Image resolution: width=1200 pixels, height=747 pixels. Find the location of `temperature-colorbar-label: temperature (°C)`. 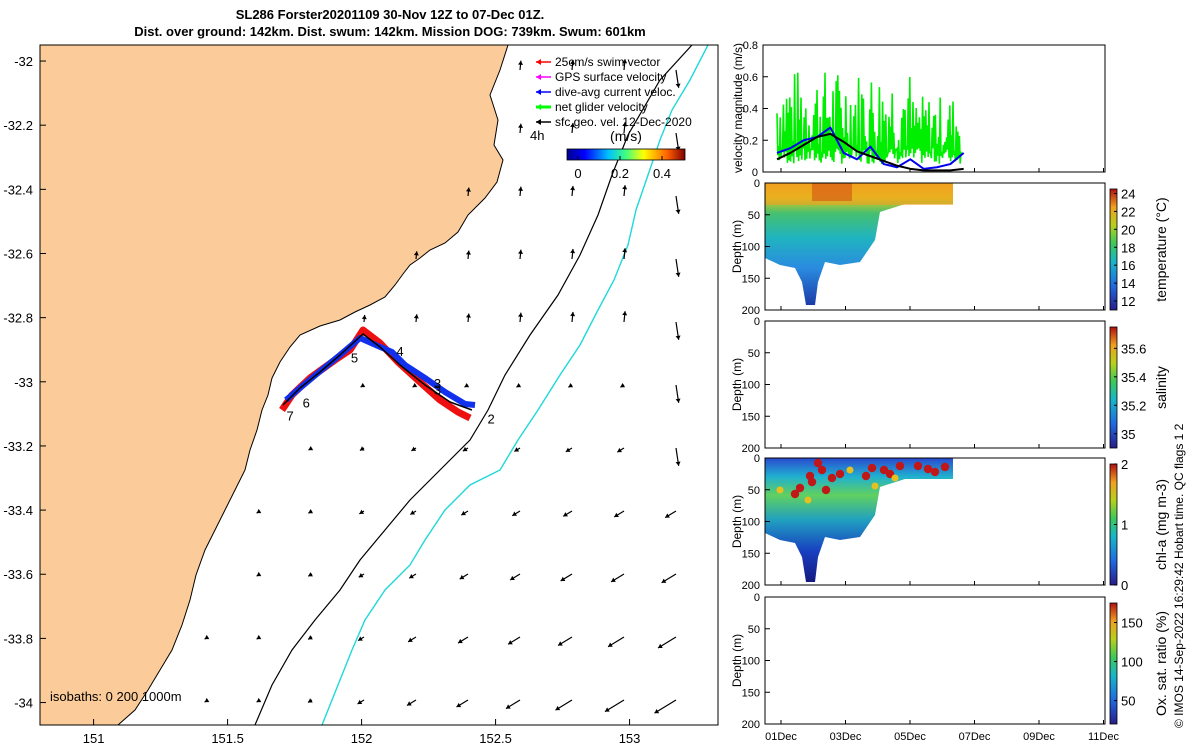

temperature-colorbar-label: temperature (°C) is located at coordinates (1161, 249).